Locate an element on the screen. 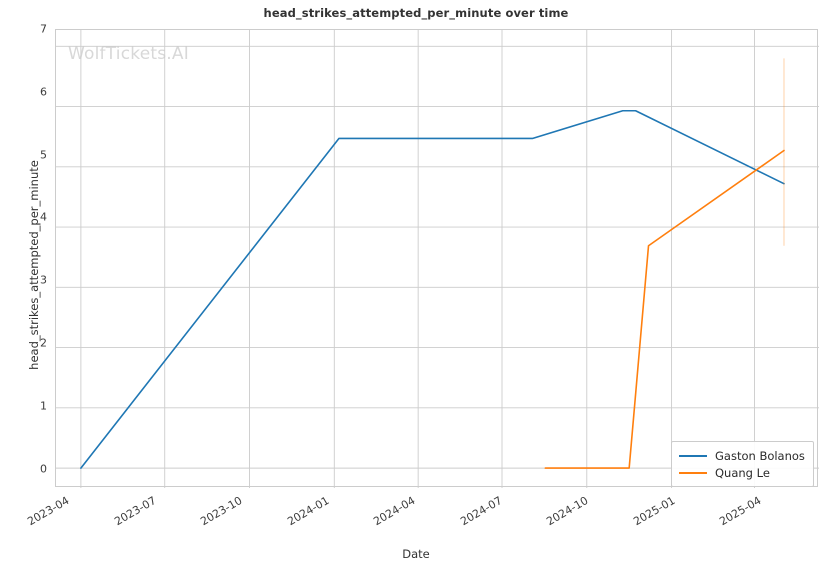 The width and height of the screenshot is (832, 575). legend-label: Gaston Bolanos is located at coordinates (760, 455).